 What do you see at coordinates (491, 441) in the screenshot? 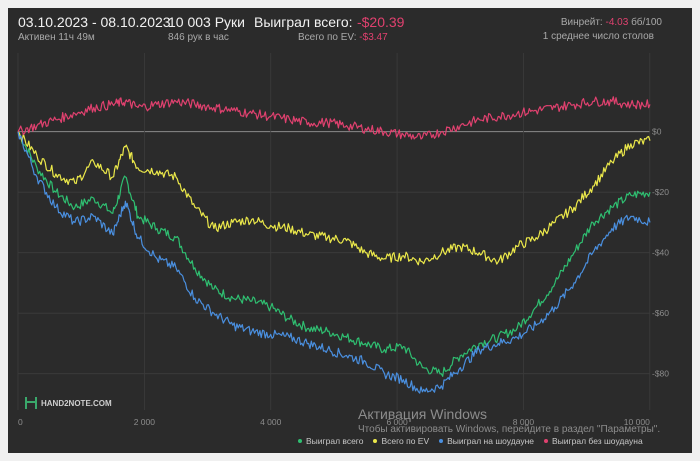
I see `legend-label: Выиграл на шоудауне` at bounding box center [491, 441].